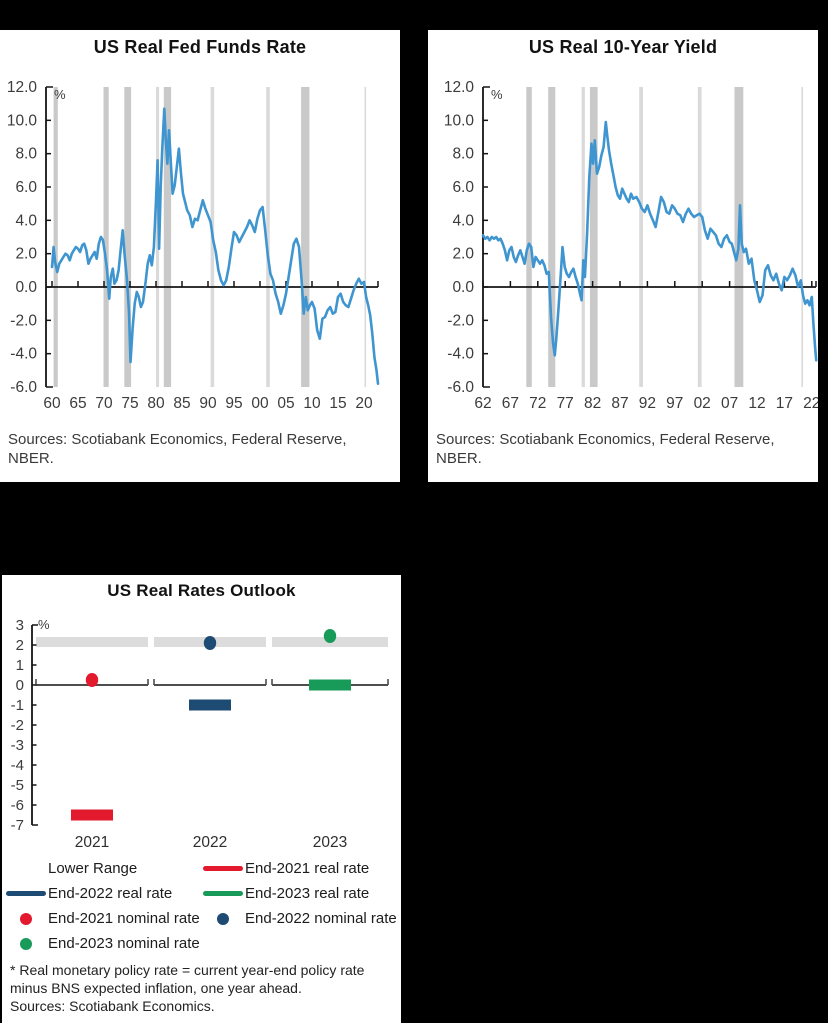 This screenshot has height=1023, width=828. What do you see at coordinates (510, 403) in the screenshot?
I see `x-tick-label: 67` at bounding box center [510, 403].